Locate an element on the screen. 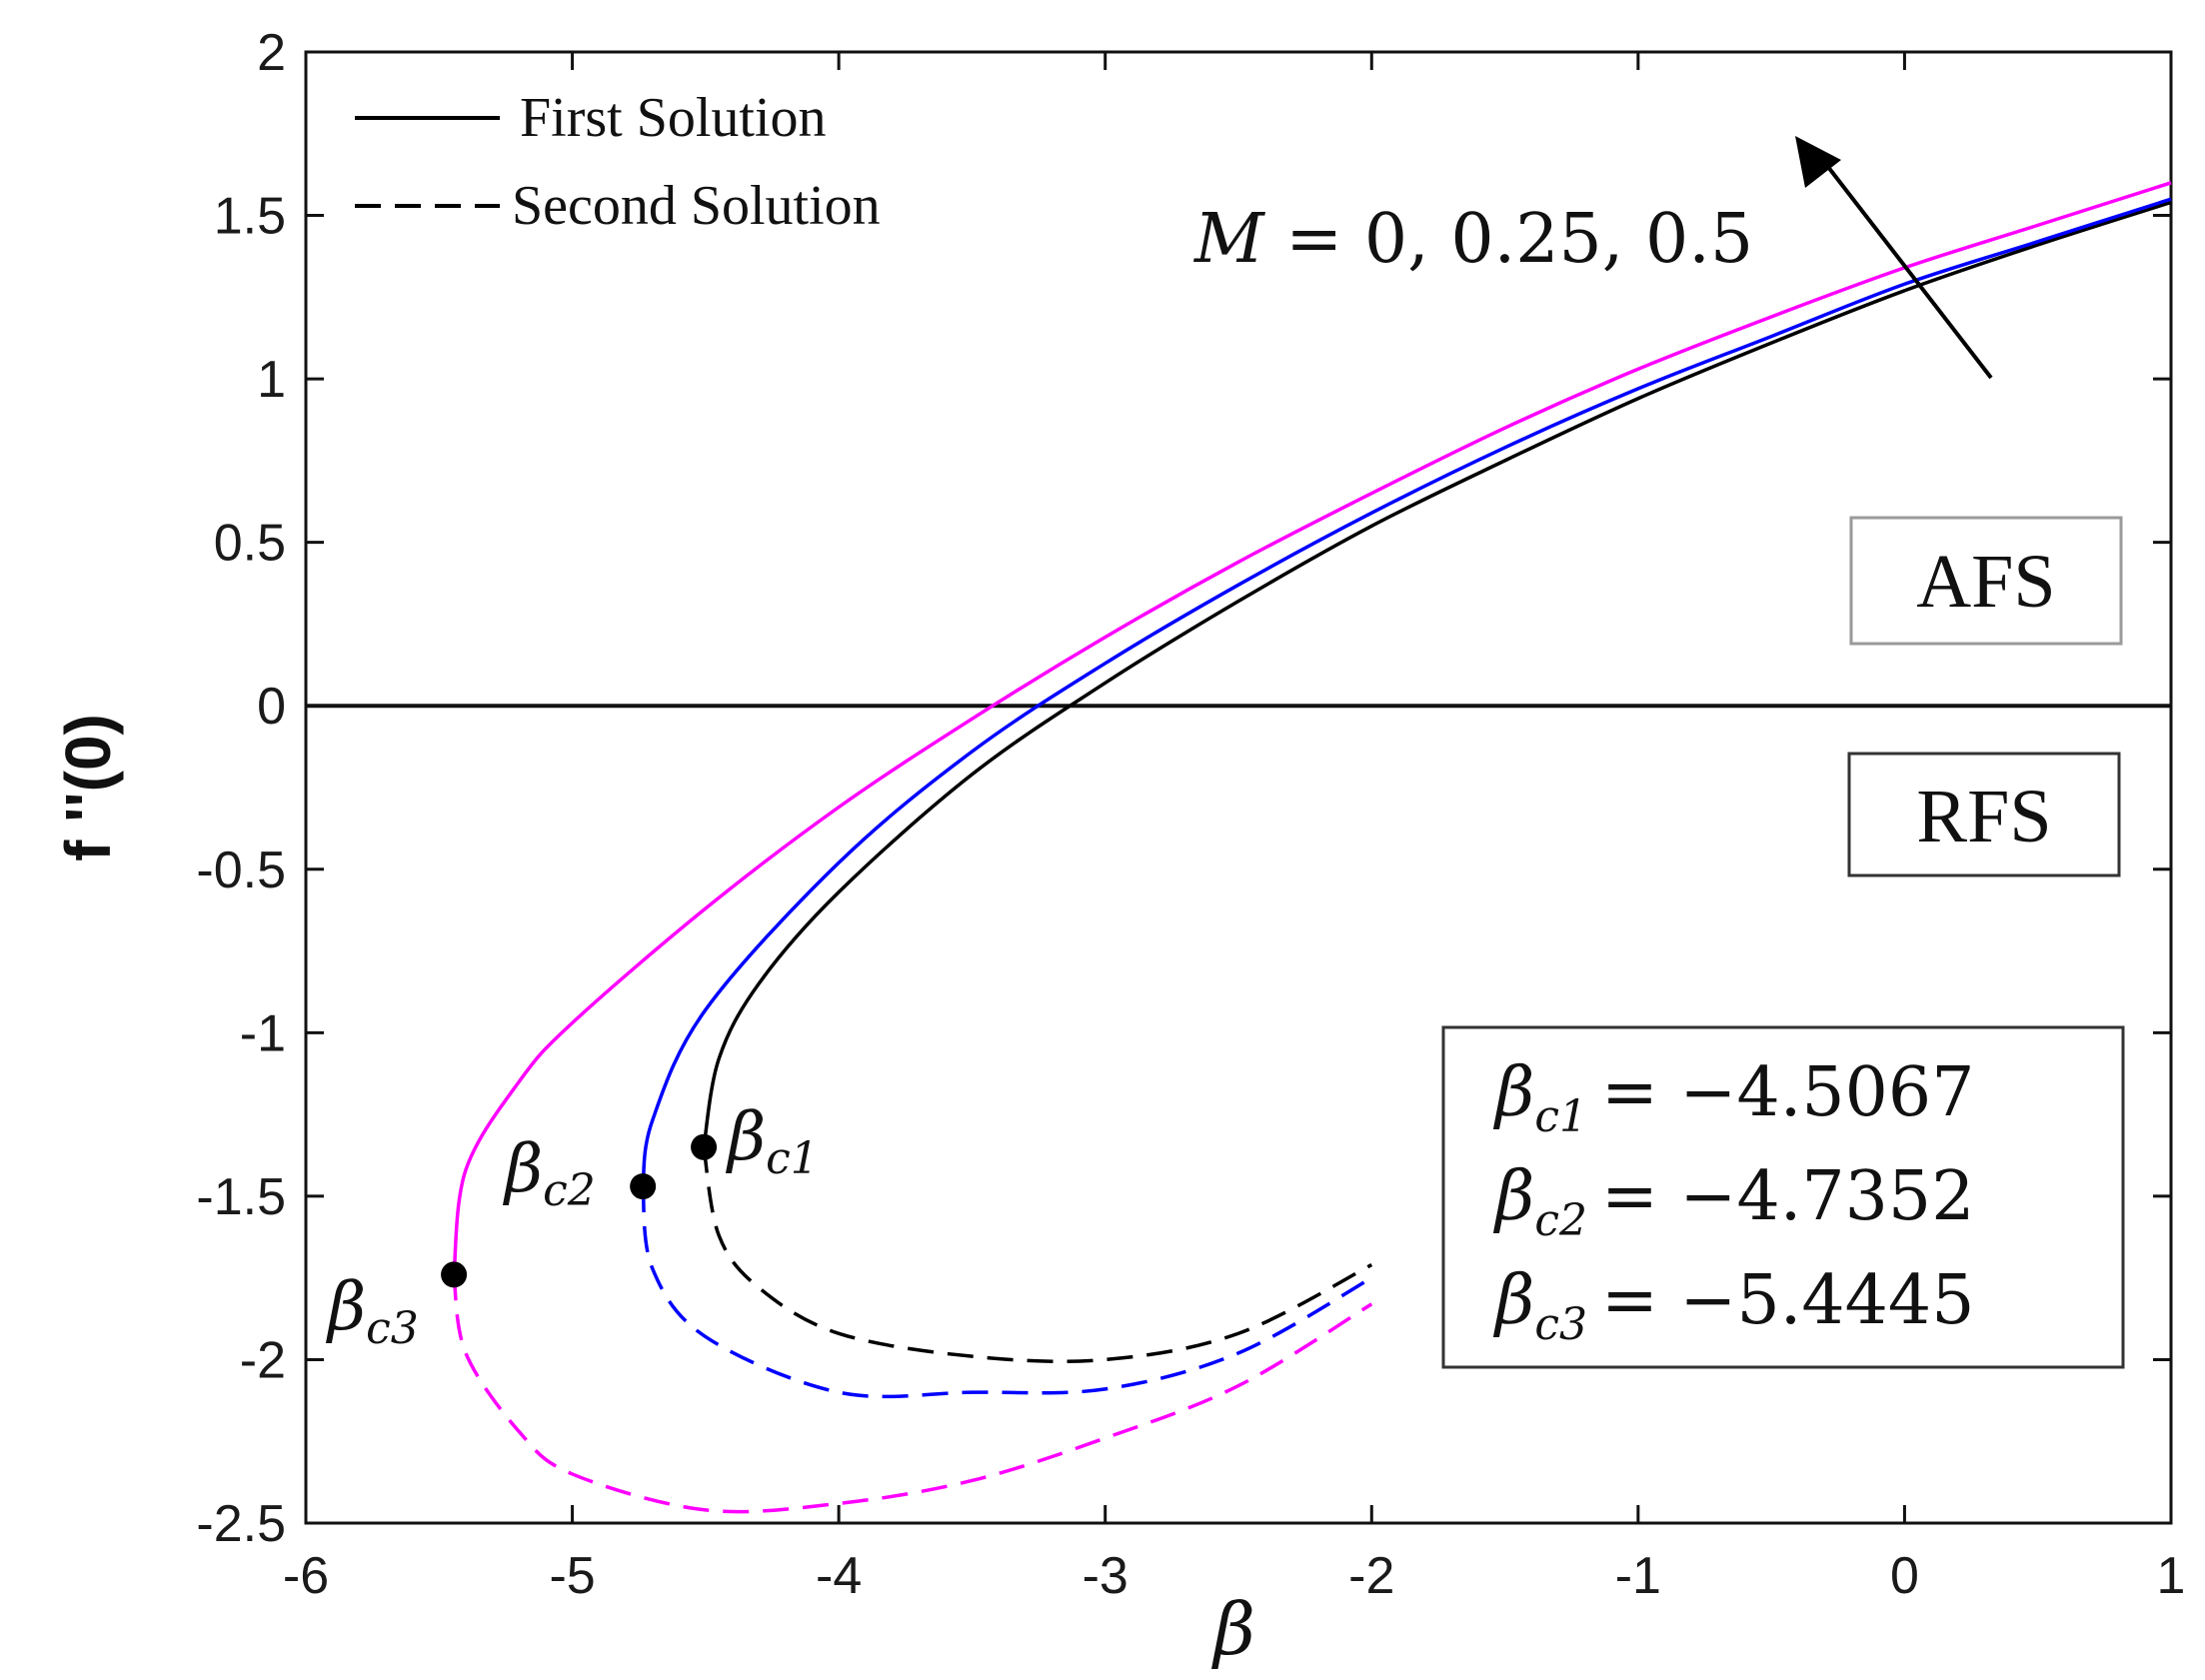 The image size is (2205, 1680). legend: First Solution Second Solution is located at coordinates (618, 162).